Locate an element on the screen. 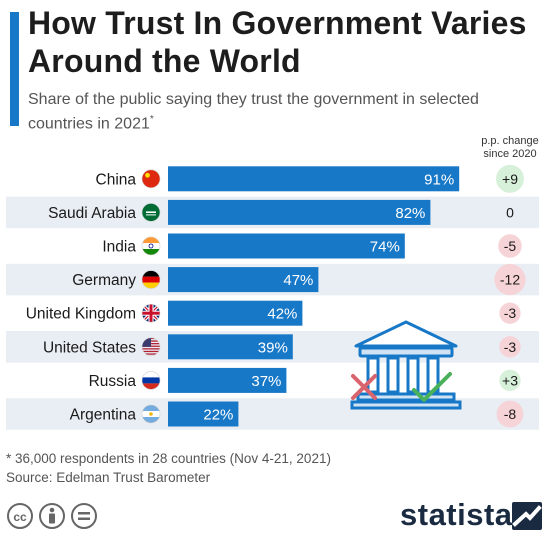  attribution-icon is located at coordinates (52, 516).